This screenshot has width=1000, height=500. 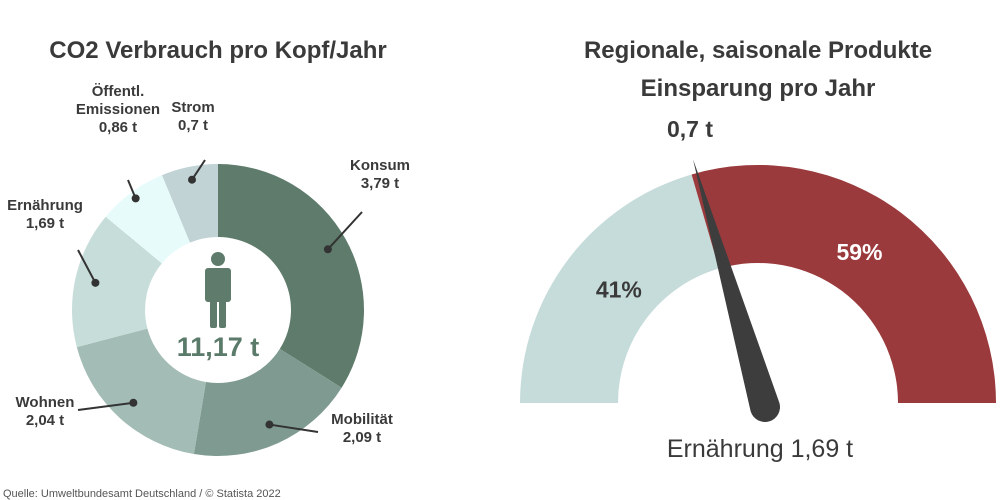 I want to click on gauge-category-label: Ernährung 1,69 t, so click(x=760, y=449).